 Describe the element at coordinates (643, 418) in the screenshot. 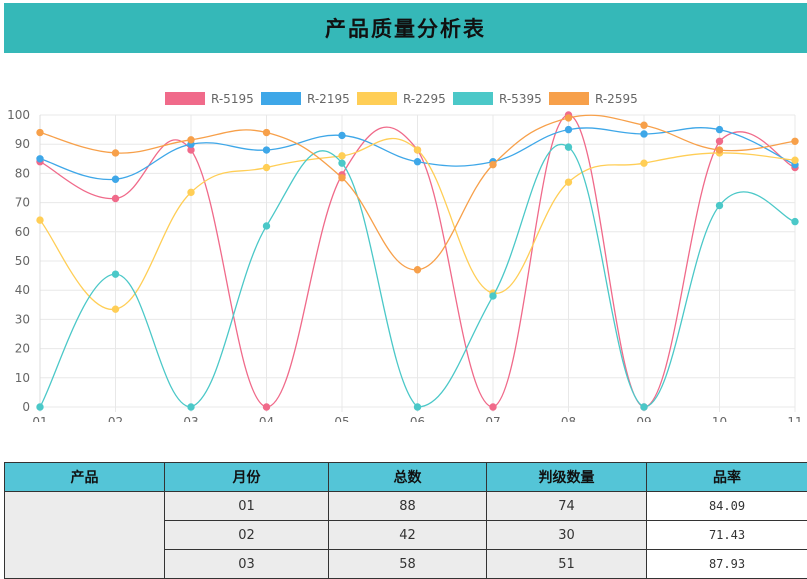

I see `x-tick-label: 09` at that location.